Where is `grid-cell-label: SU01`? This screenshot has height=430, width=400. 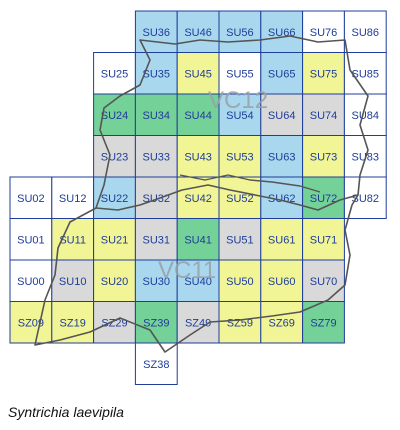
grid-cell-label: SU01 is located at coordinates (31, 240).